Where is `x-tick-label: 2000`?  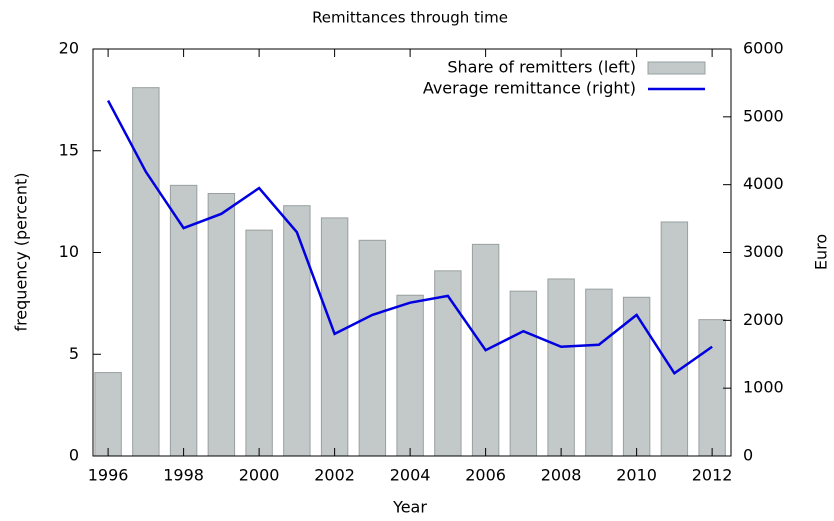
x-tick-label: 2000 is located at coordinates (259, 475).